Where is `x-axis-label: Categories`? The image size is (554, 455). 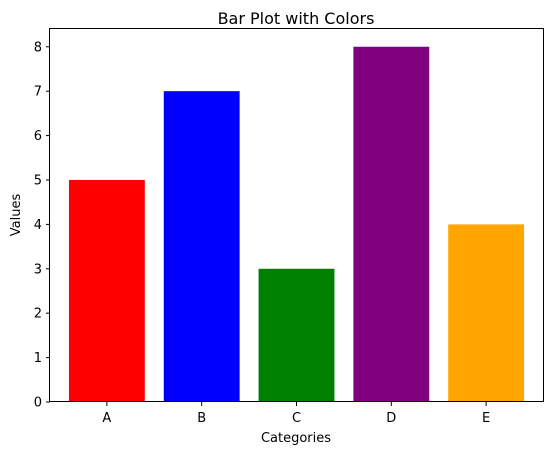 x-axis-label: Categories is located at coordinates (296, 438).